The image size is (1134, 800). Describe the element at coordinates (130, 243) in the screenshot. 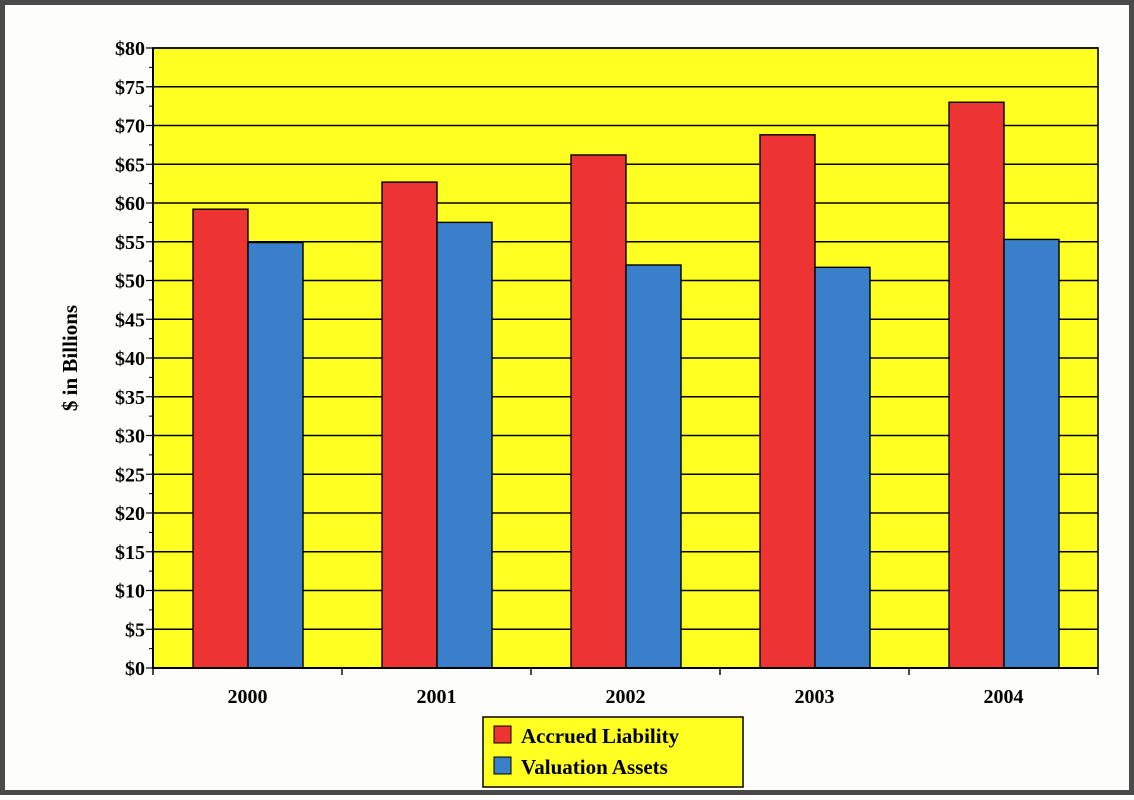

I see `y-tick-label: $55` at that location.